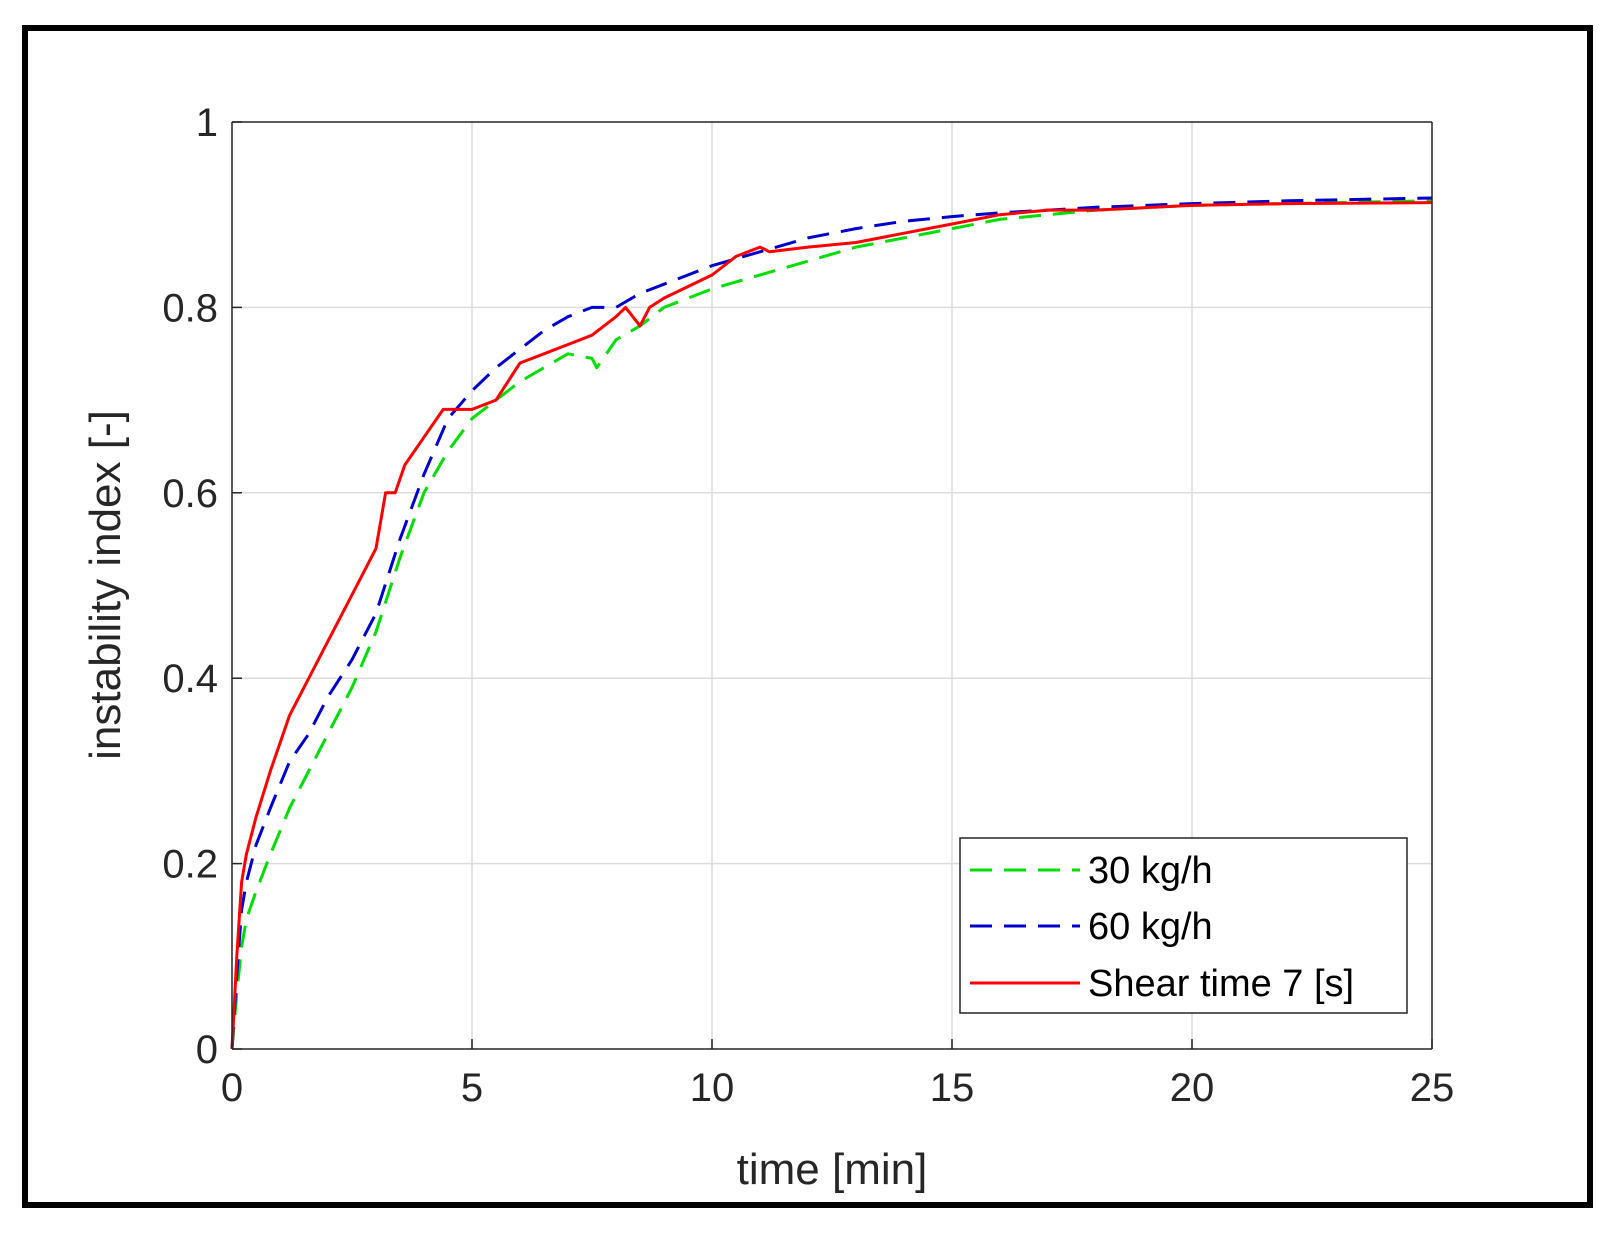 The height and width of the screenshot is (1233, 1611). I want to click on y-tick-label: 0.2, so click(190, 865).